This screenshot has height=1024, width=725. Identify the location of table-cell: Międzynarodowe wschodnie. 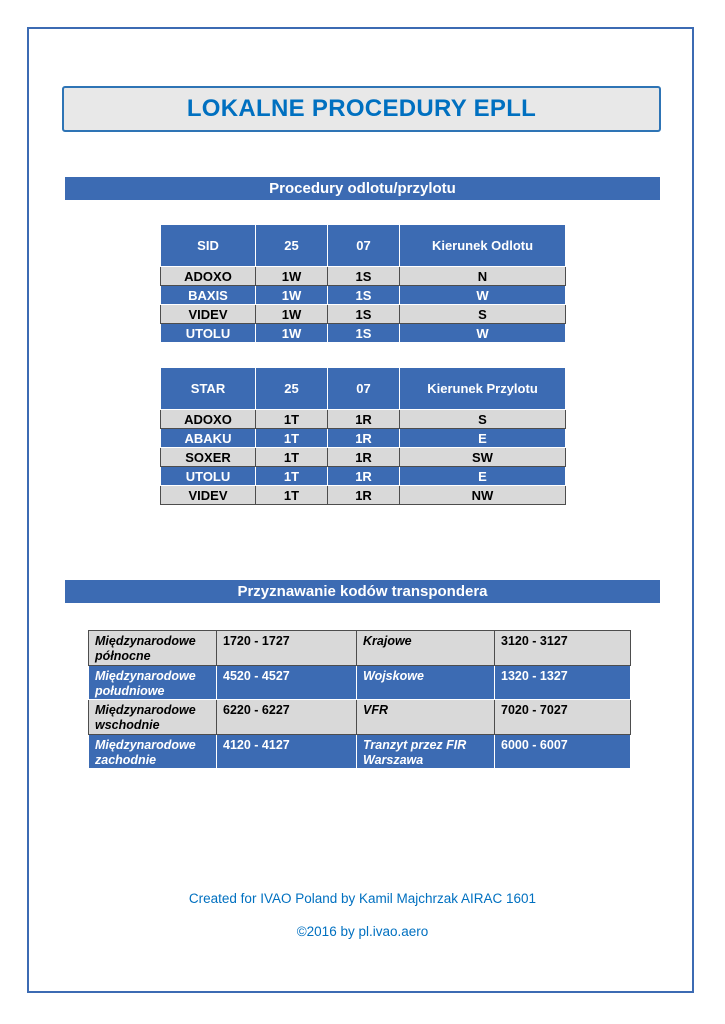
(152, 717).